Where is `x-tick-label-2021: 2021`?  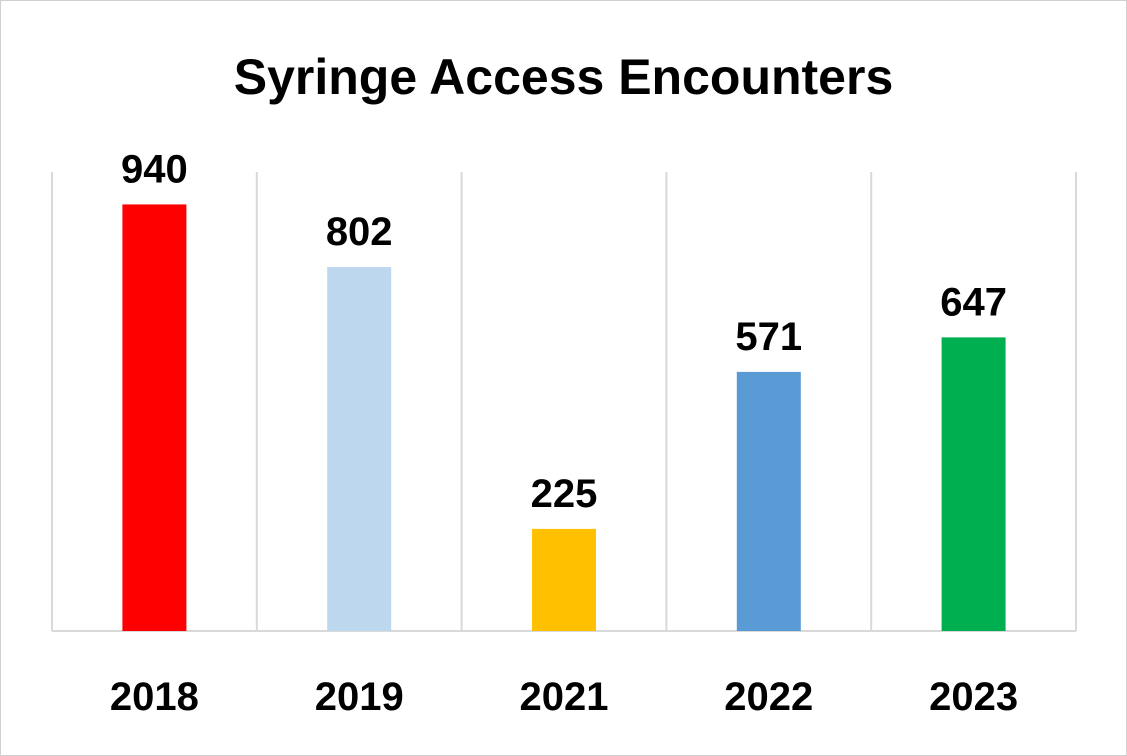
x-tick-label-2021: 2021 is located at coordinates (564, 697).